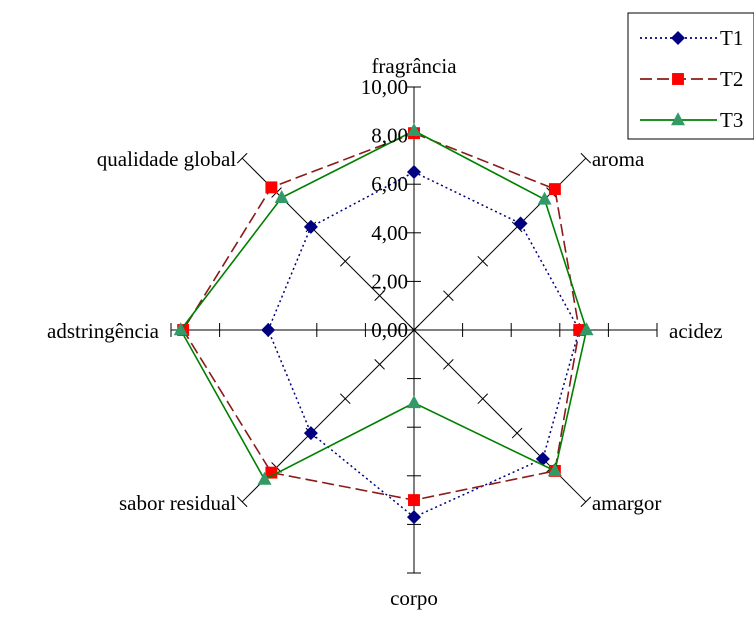 The image size is (754, 622). I want to click on legend-label: T2, so click(731, 79).